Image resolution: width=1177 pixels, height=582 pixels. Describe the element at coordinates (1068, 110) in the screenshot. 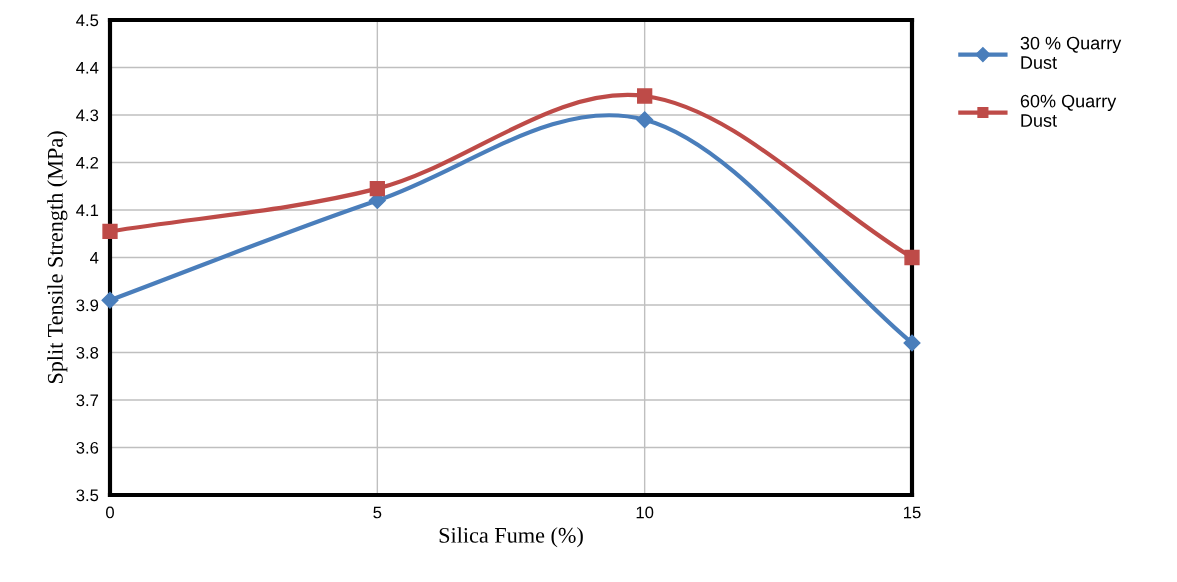

I see `legend-label: 60% Quarry Dust` at that location.